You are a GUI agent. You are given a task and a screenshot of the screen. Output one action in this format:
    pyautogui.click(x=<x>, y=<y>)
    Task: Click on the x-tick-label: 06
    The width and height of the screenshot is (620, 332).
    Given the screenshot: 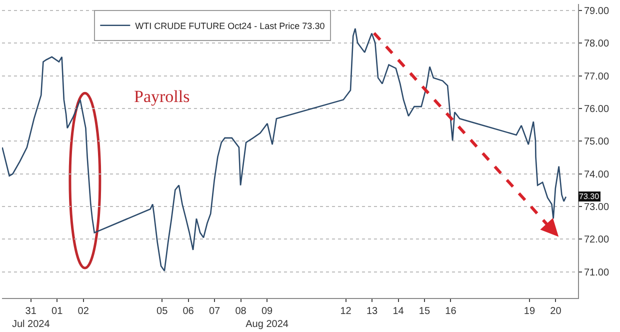 What is the action you would take?
    pyautogui.click(x=188, y=311)
    